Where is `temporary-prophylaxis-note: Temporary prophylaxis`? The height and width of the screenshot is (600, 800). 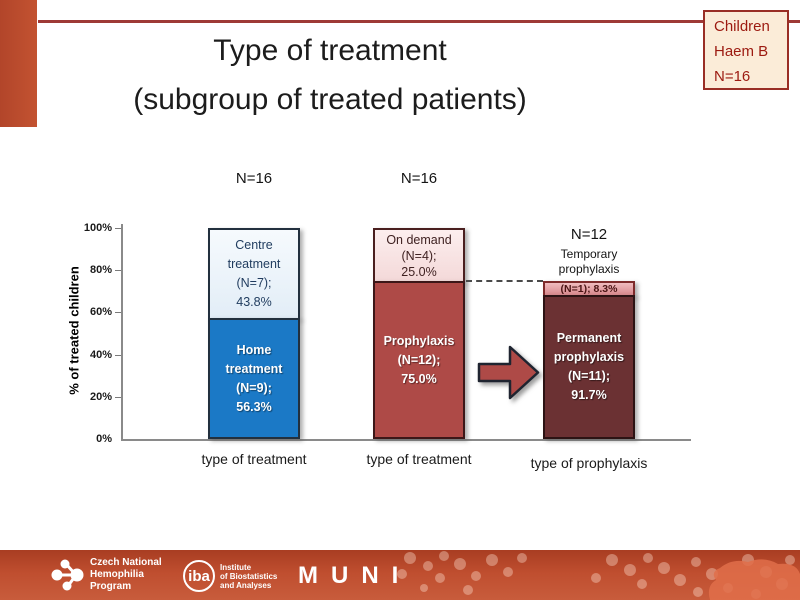 temporary-prophylaxis-note: Temporary prophylaxis is located at coordinates (589, 261).